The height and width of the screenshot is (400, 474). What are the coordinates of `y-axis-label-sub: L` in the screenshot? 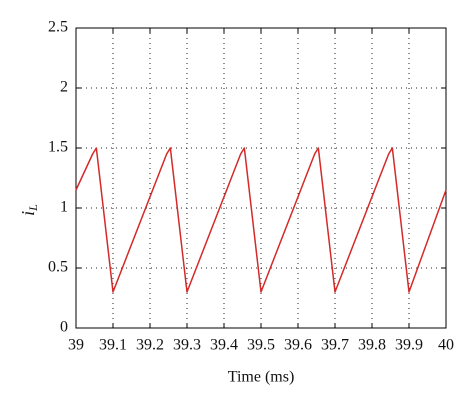 It's located at (33, 208).